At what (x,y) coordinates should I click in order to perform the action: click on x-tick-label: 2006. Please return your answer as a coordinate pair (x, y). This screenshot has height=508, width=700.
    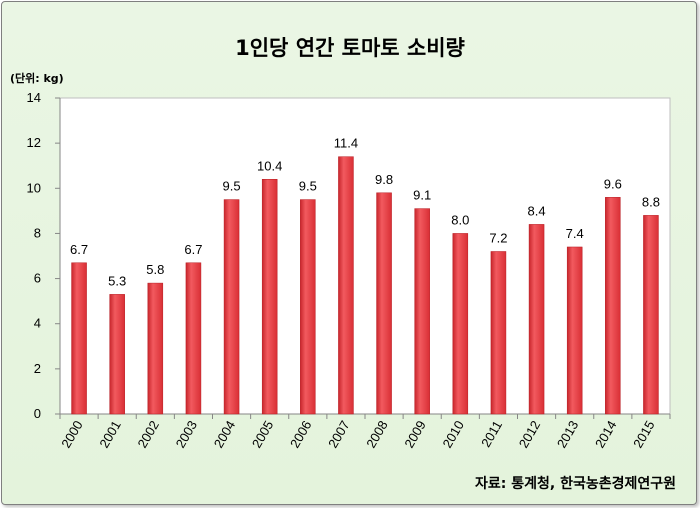
    Looking at the image, I should click on (300, 434).